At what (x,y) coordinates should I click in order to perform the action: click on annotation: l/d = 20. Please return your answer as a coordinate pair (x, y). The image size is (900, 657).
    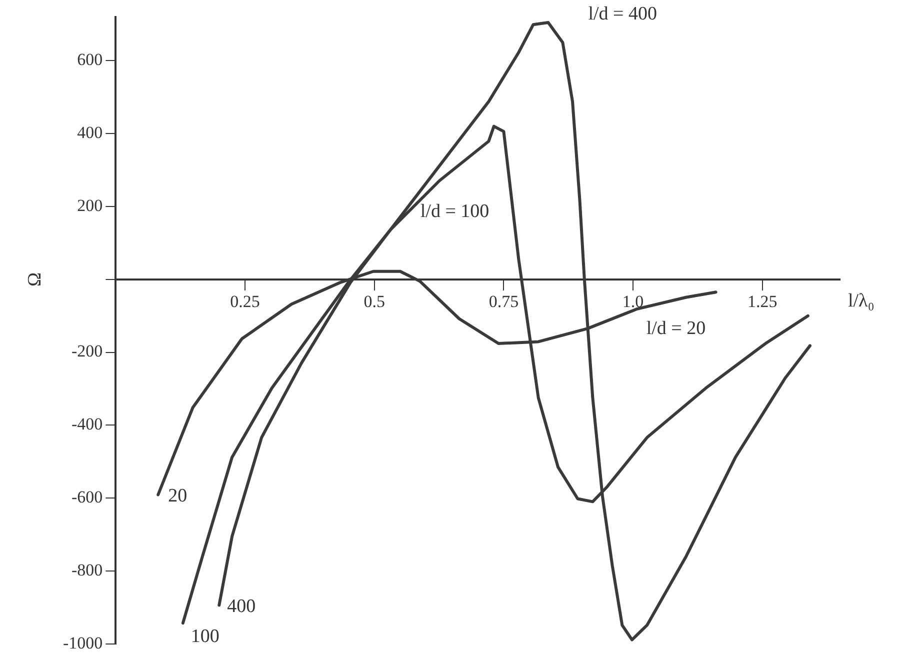
    Looking at the image, I should click on (676, 329).